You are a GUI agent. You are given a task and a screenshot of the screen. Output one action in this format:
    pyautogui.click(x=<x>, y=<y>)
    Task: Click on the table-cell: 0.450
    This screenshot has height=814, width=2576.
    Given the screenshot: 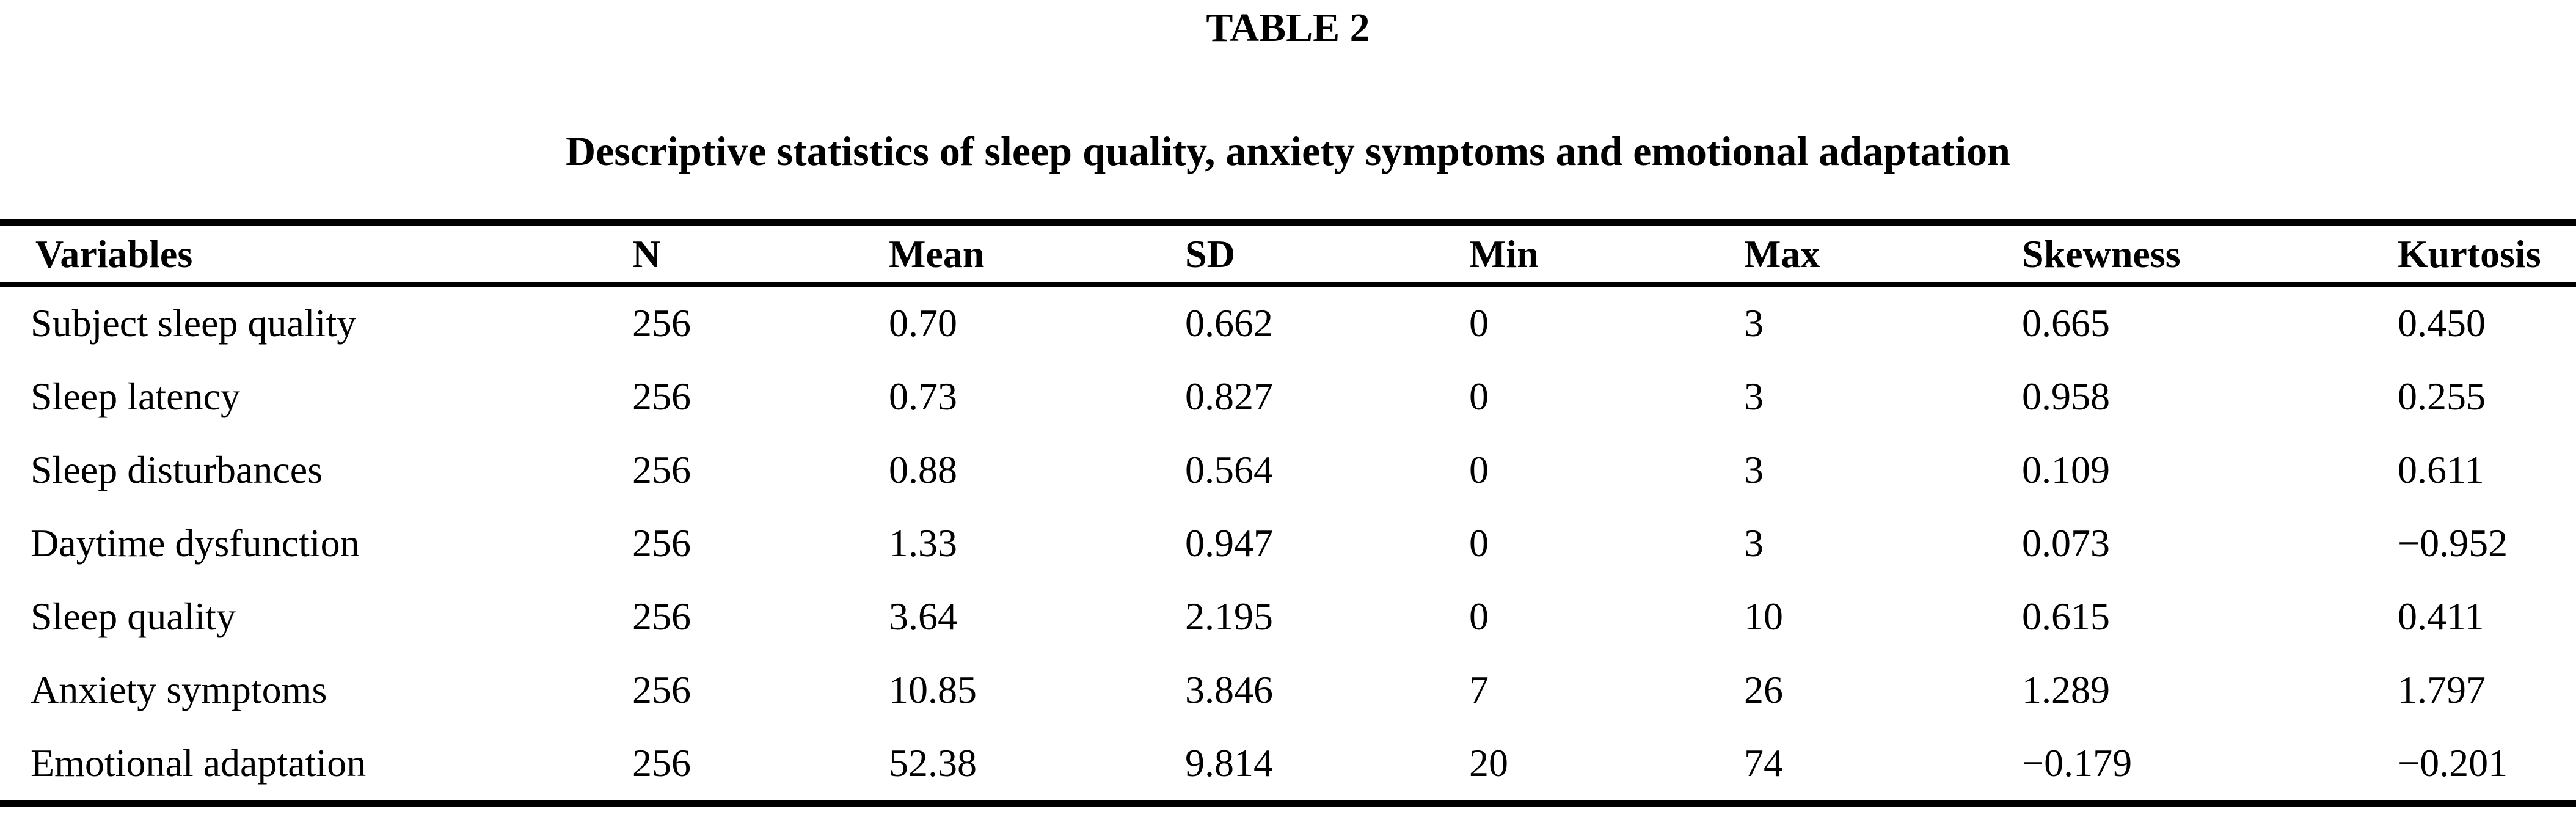 What is the action you would take?
    pyautogui.click(x=2442, y=323)
    